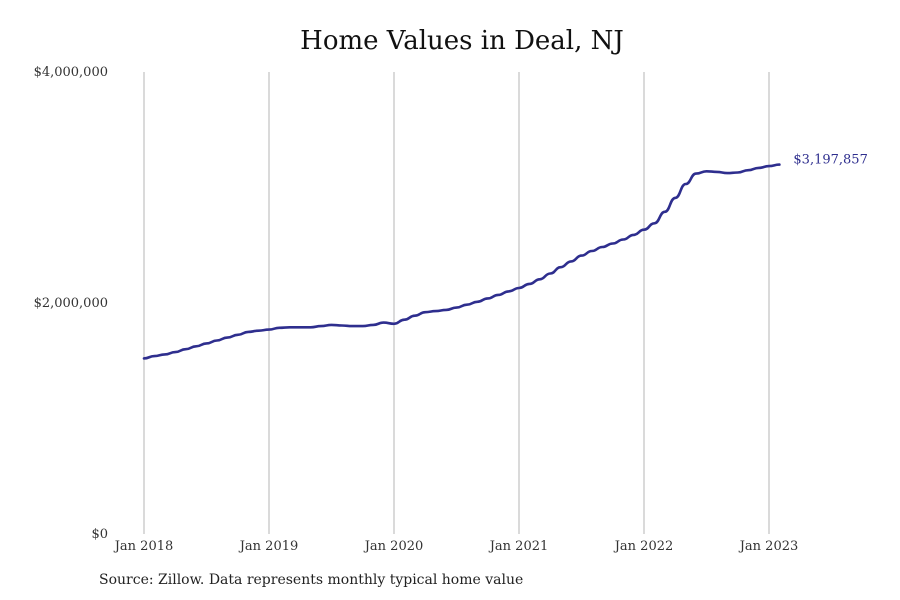  Describe the element at coordinates (268, 546) in the screenshot. I see `x-tick-label: Jan 2019` at that location.